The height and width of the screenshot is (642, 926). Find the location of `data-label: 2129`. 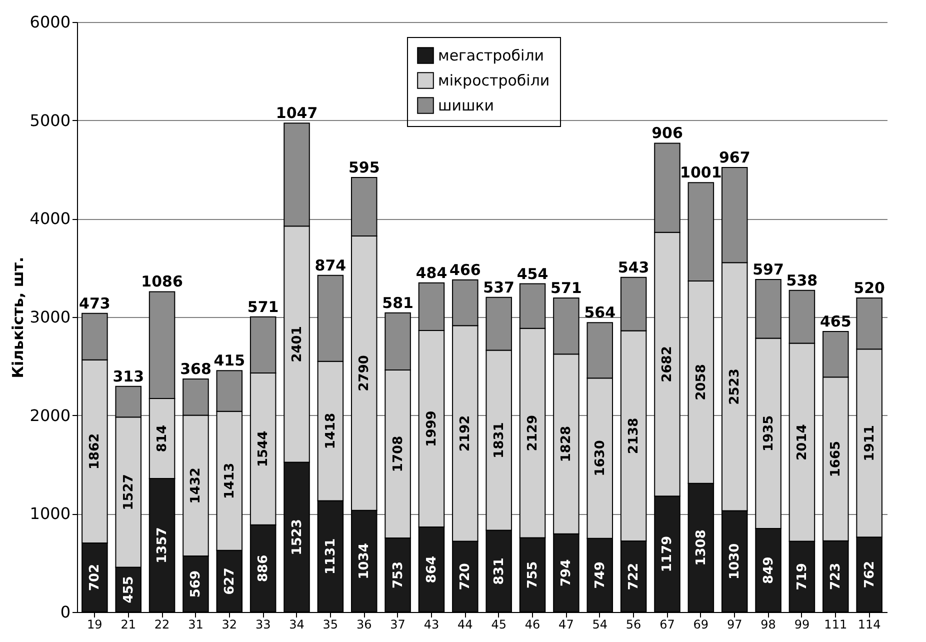

data-label: 2129 is located at coordinates (533, 433).